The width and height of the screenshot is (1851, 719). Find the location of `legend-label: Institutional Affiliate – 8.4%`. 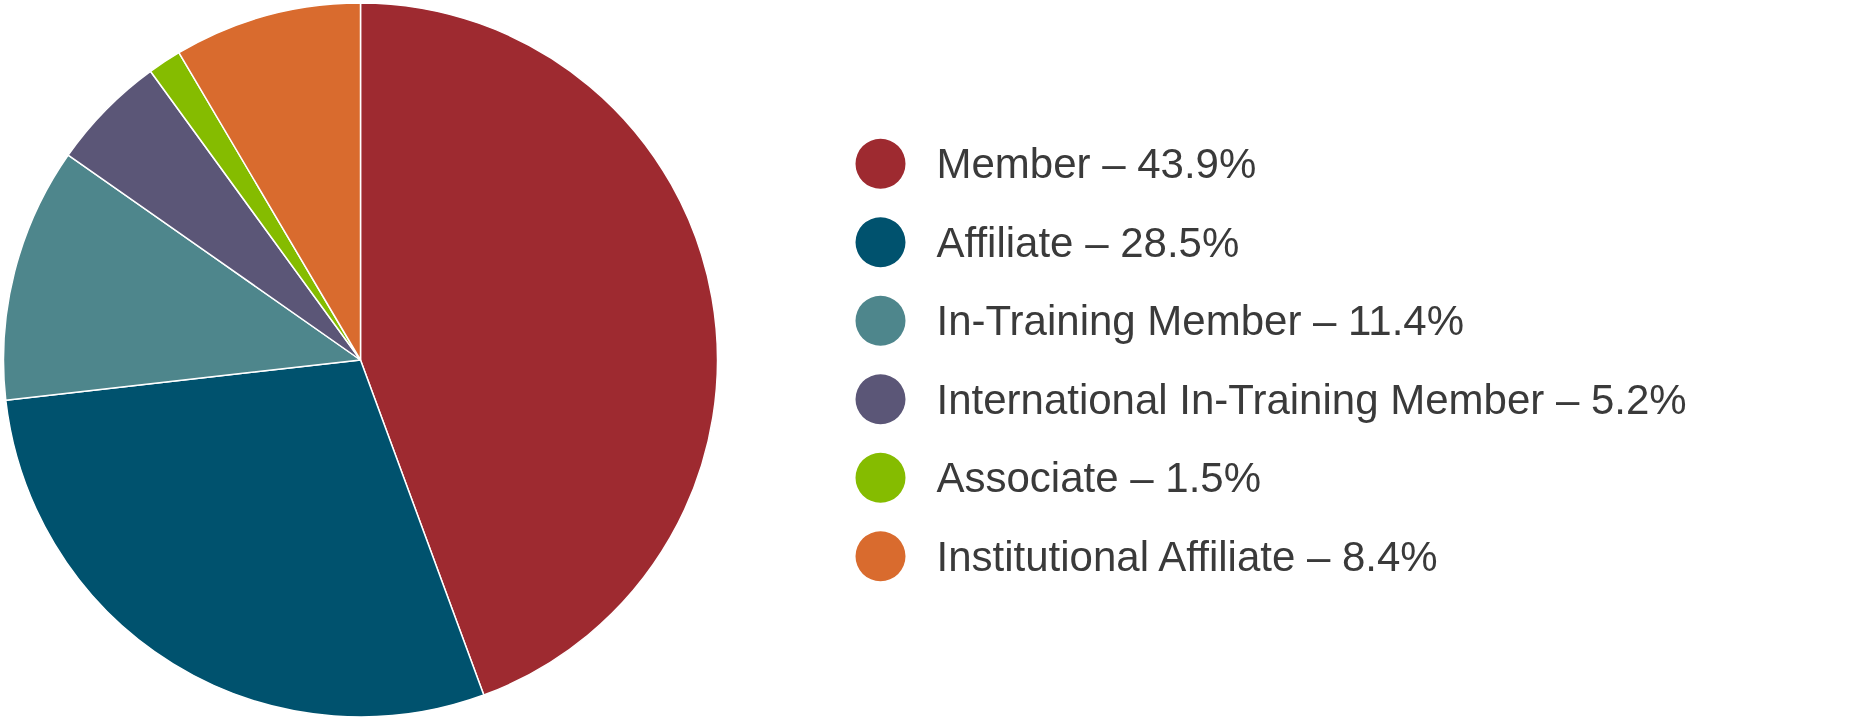

legend-label: Institutional Affiliate – 8.4% is located at coordinates (1187, 556).